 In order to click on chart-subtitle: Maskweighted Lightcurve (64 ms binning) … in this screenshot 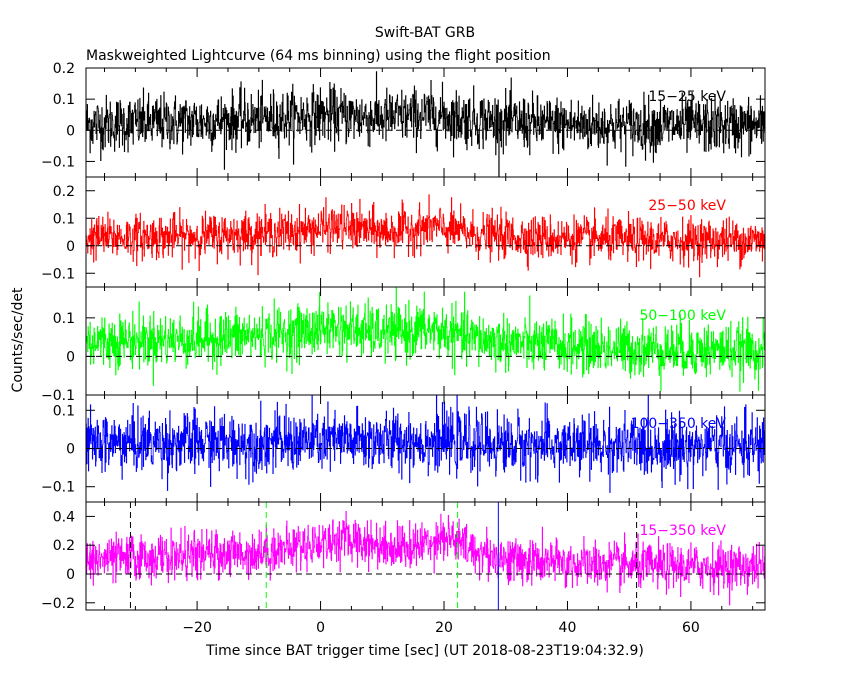, I will do `click(318, 56)`.